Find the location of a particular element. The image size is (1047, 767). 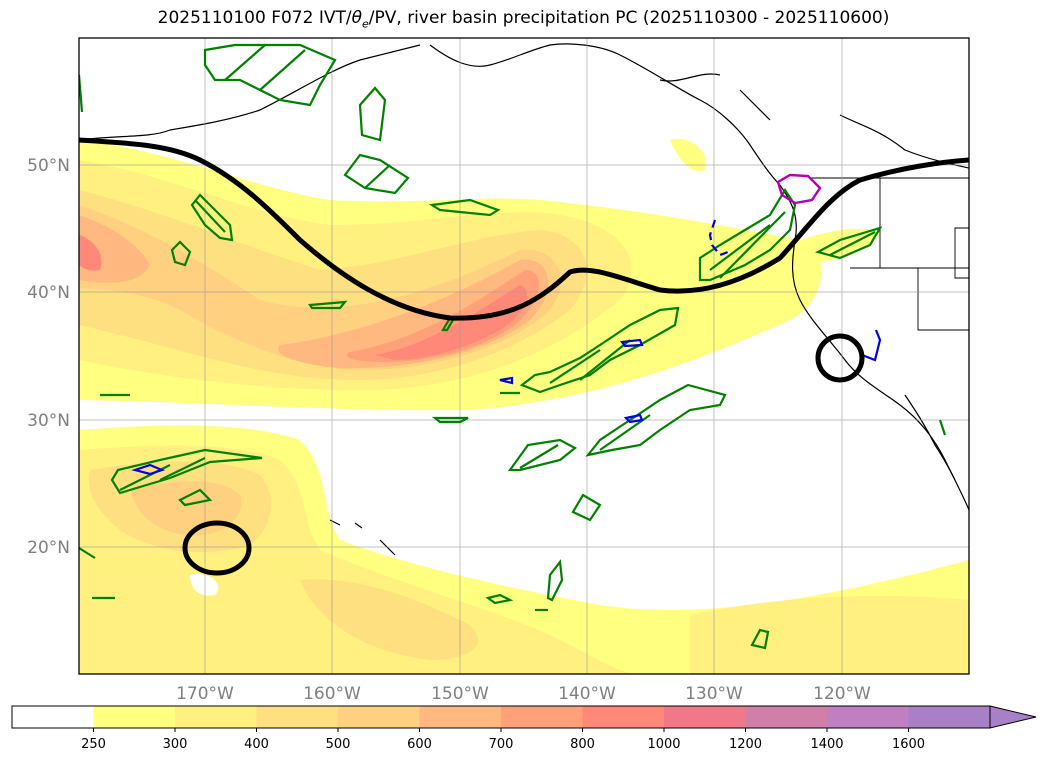

state-borders is located at coordinates (889, 254).